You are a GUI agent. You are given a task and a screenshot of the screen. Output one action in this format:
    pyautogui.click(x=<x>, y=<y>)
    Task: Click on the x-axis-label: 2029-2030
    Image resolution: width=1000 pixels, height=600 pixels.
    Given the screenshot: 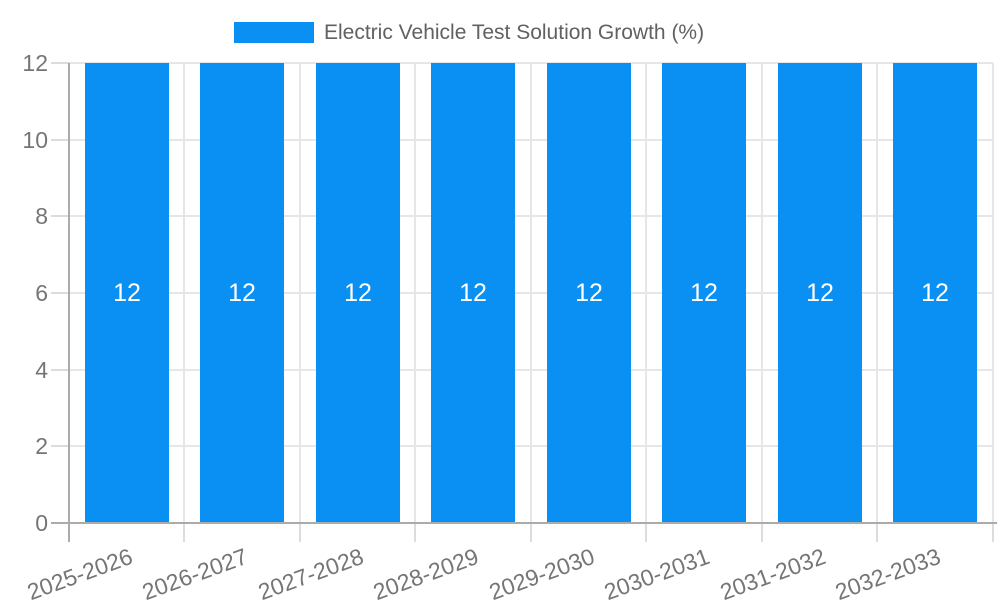 What is the action you would take?
    pyautogui.click(x=541, y=571)
    